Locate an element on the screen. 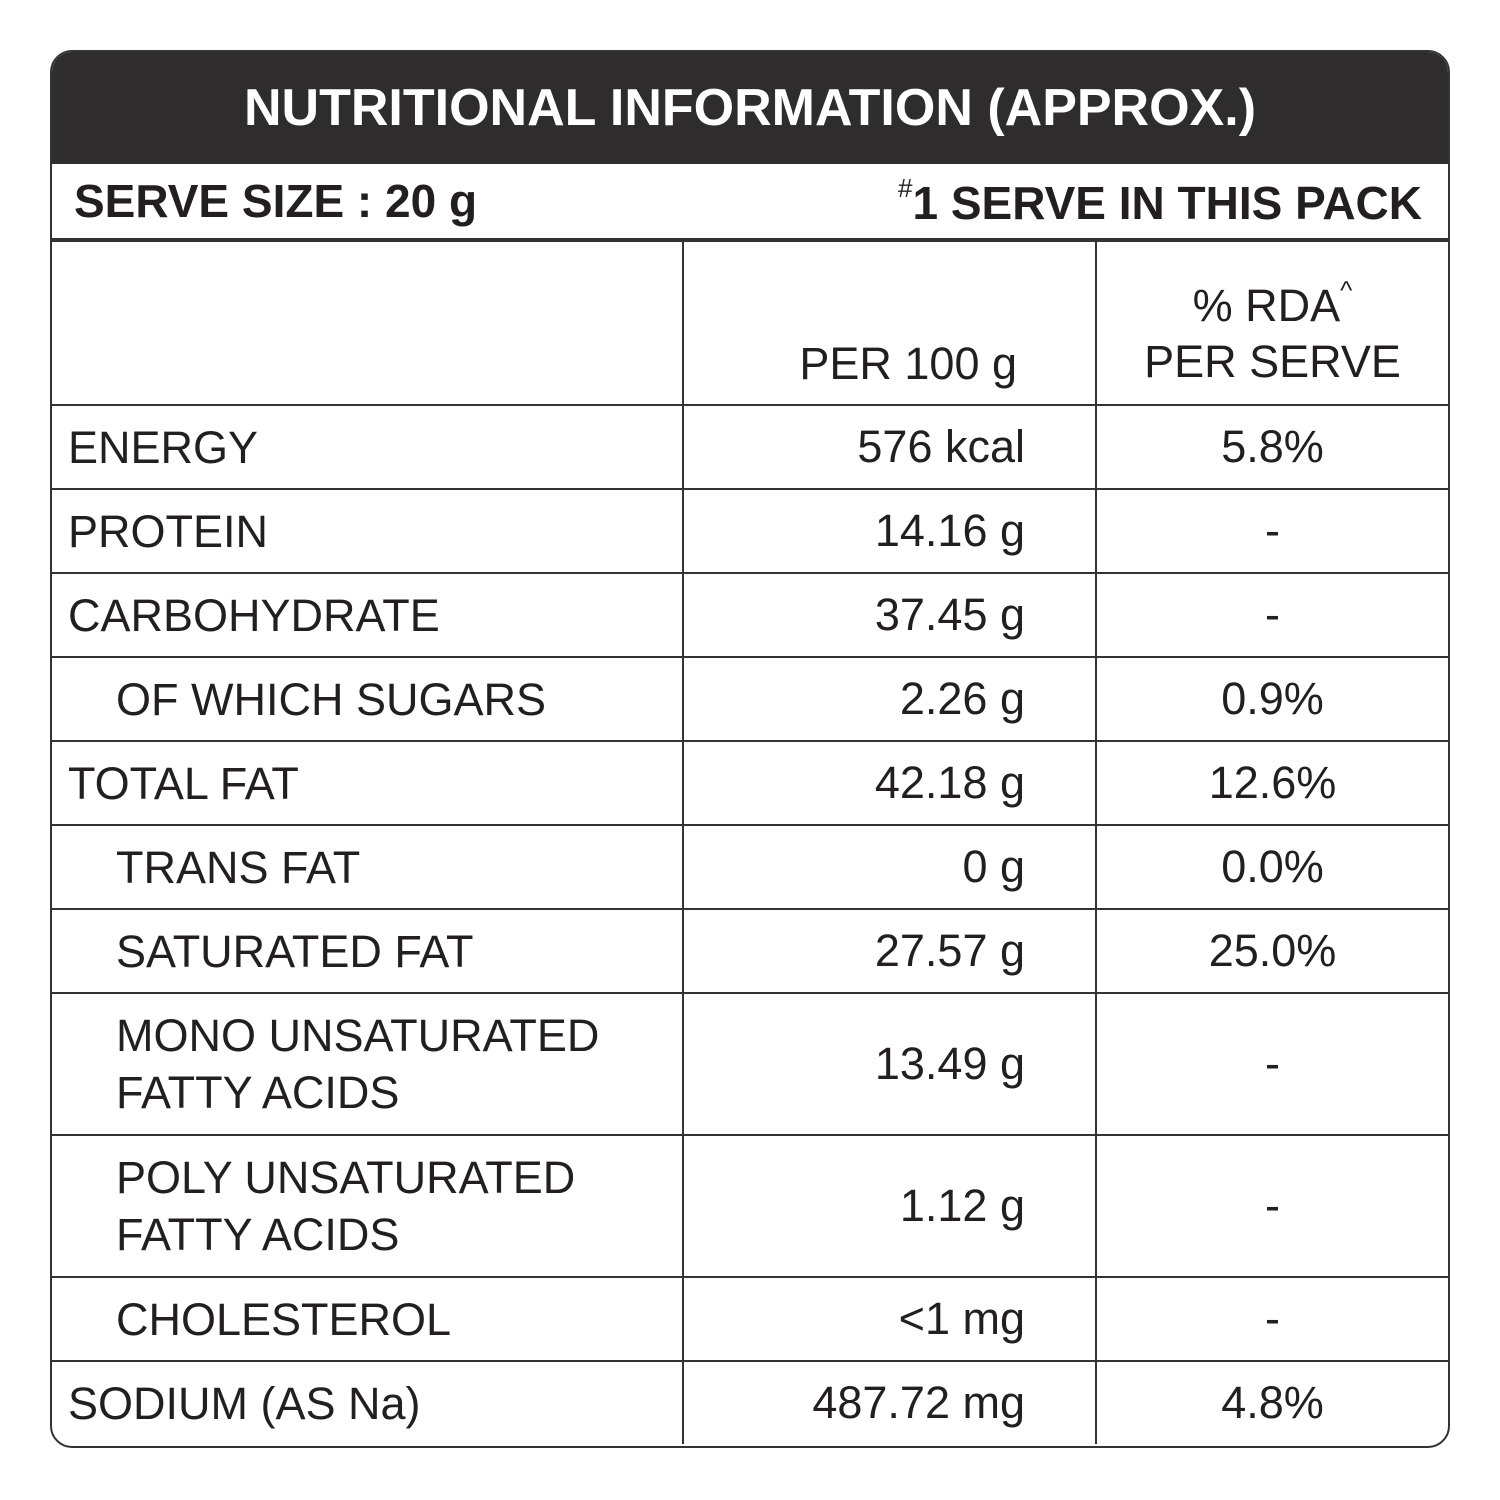  pack-info: #1 SERVE IN THIS PACK is located at coordinates (1160, 201).